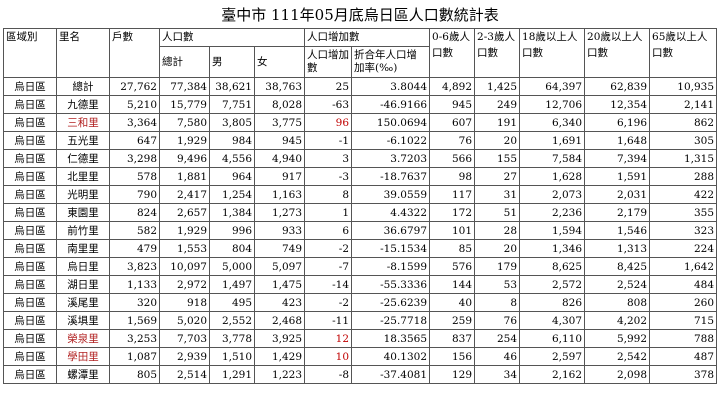 The height and width of the screenshot is (404, 720). I want to click on cell-total: 1,881, so click(184, 176).